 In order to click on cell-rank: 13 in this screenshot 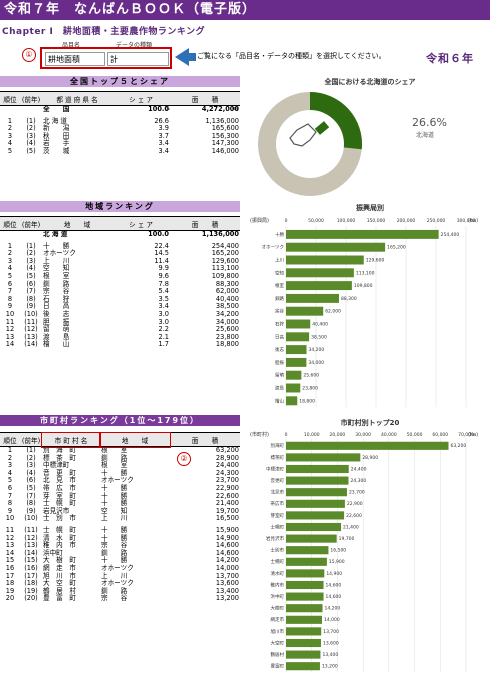, I will do `click(10, 545)`.